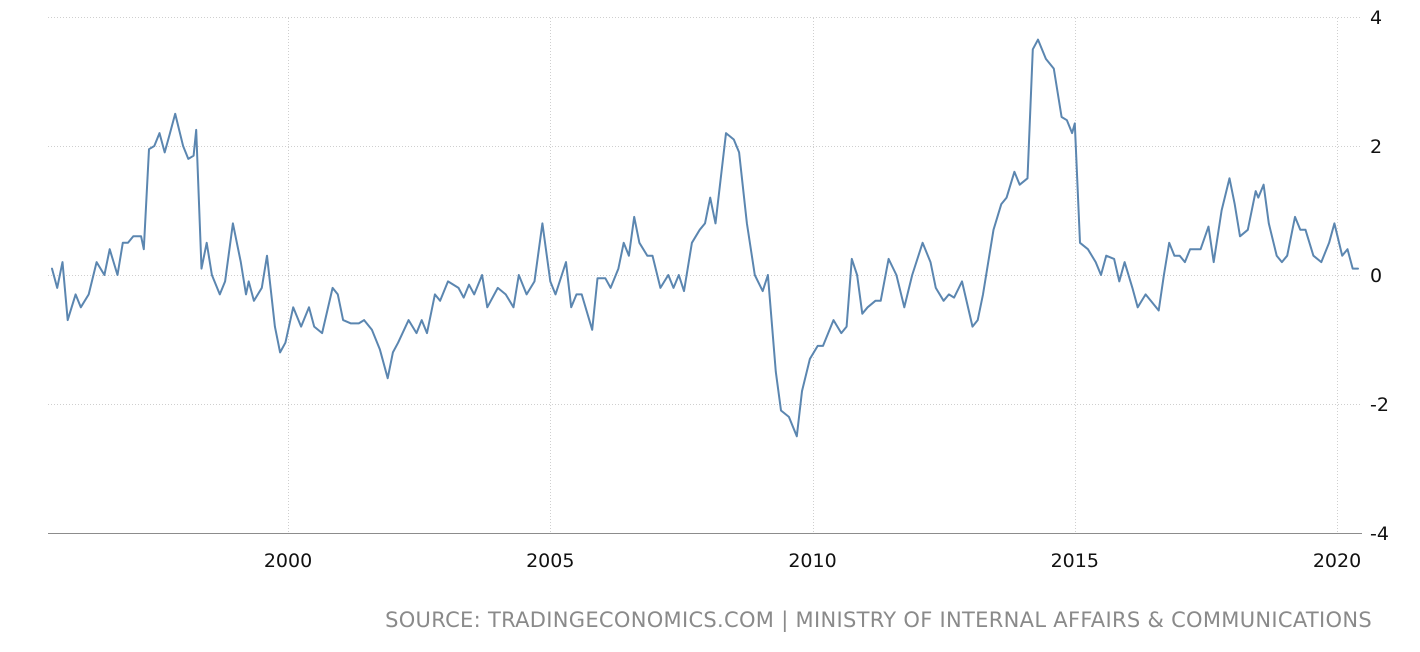  I want to click on x-tick-label: 2015, so click(1075, 561).